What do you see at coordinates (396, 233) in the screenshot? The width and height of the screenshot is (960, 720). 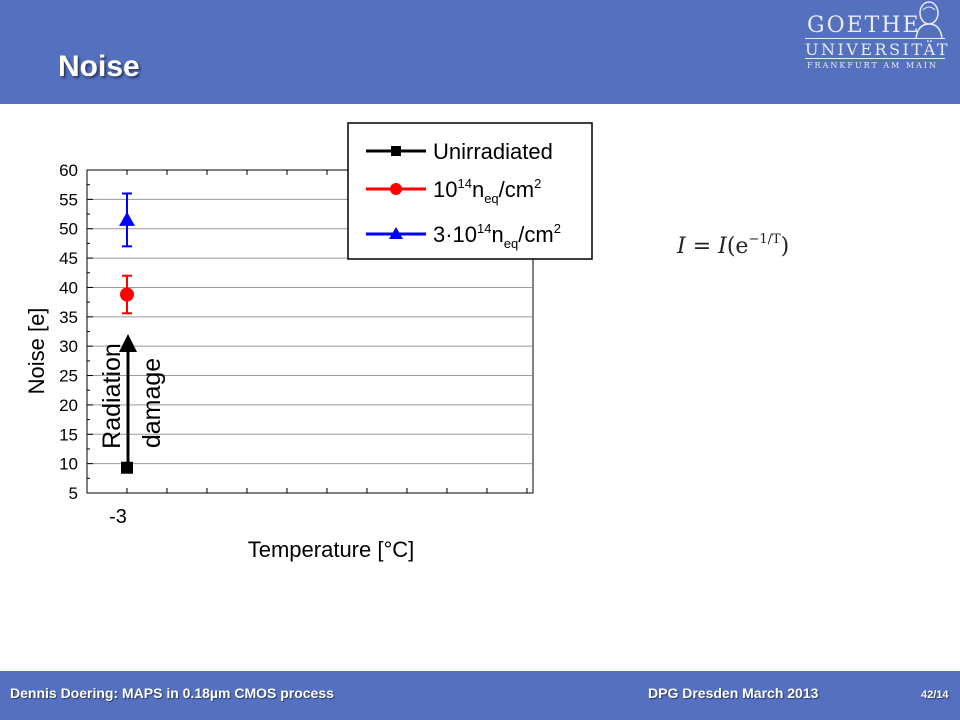 I see `legend-marker-triangle` at bounding box center [396, 233].